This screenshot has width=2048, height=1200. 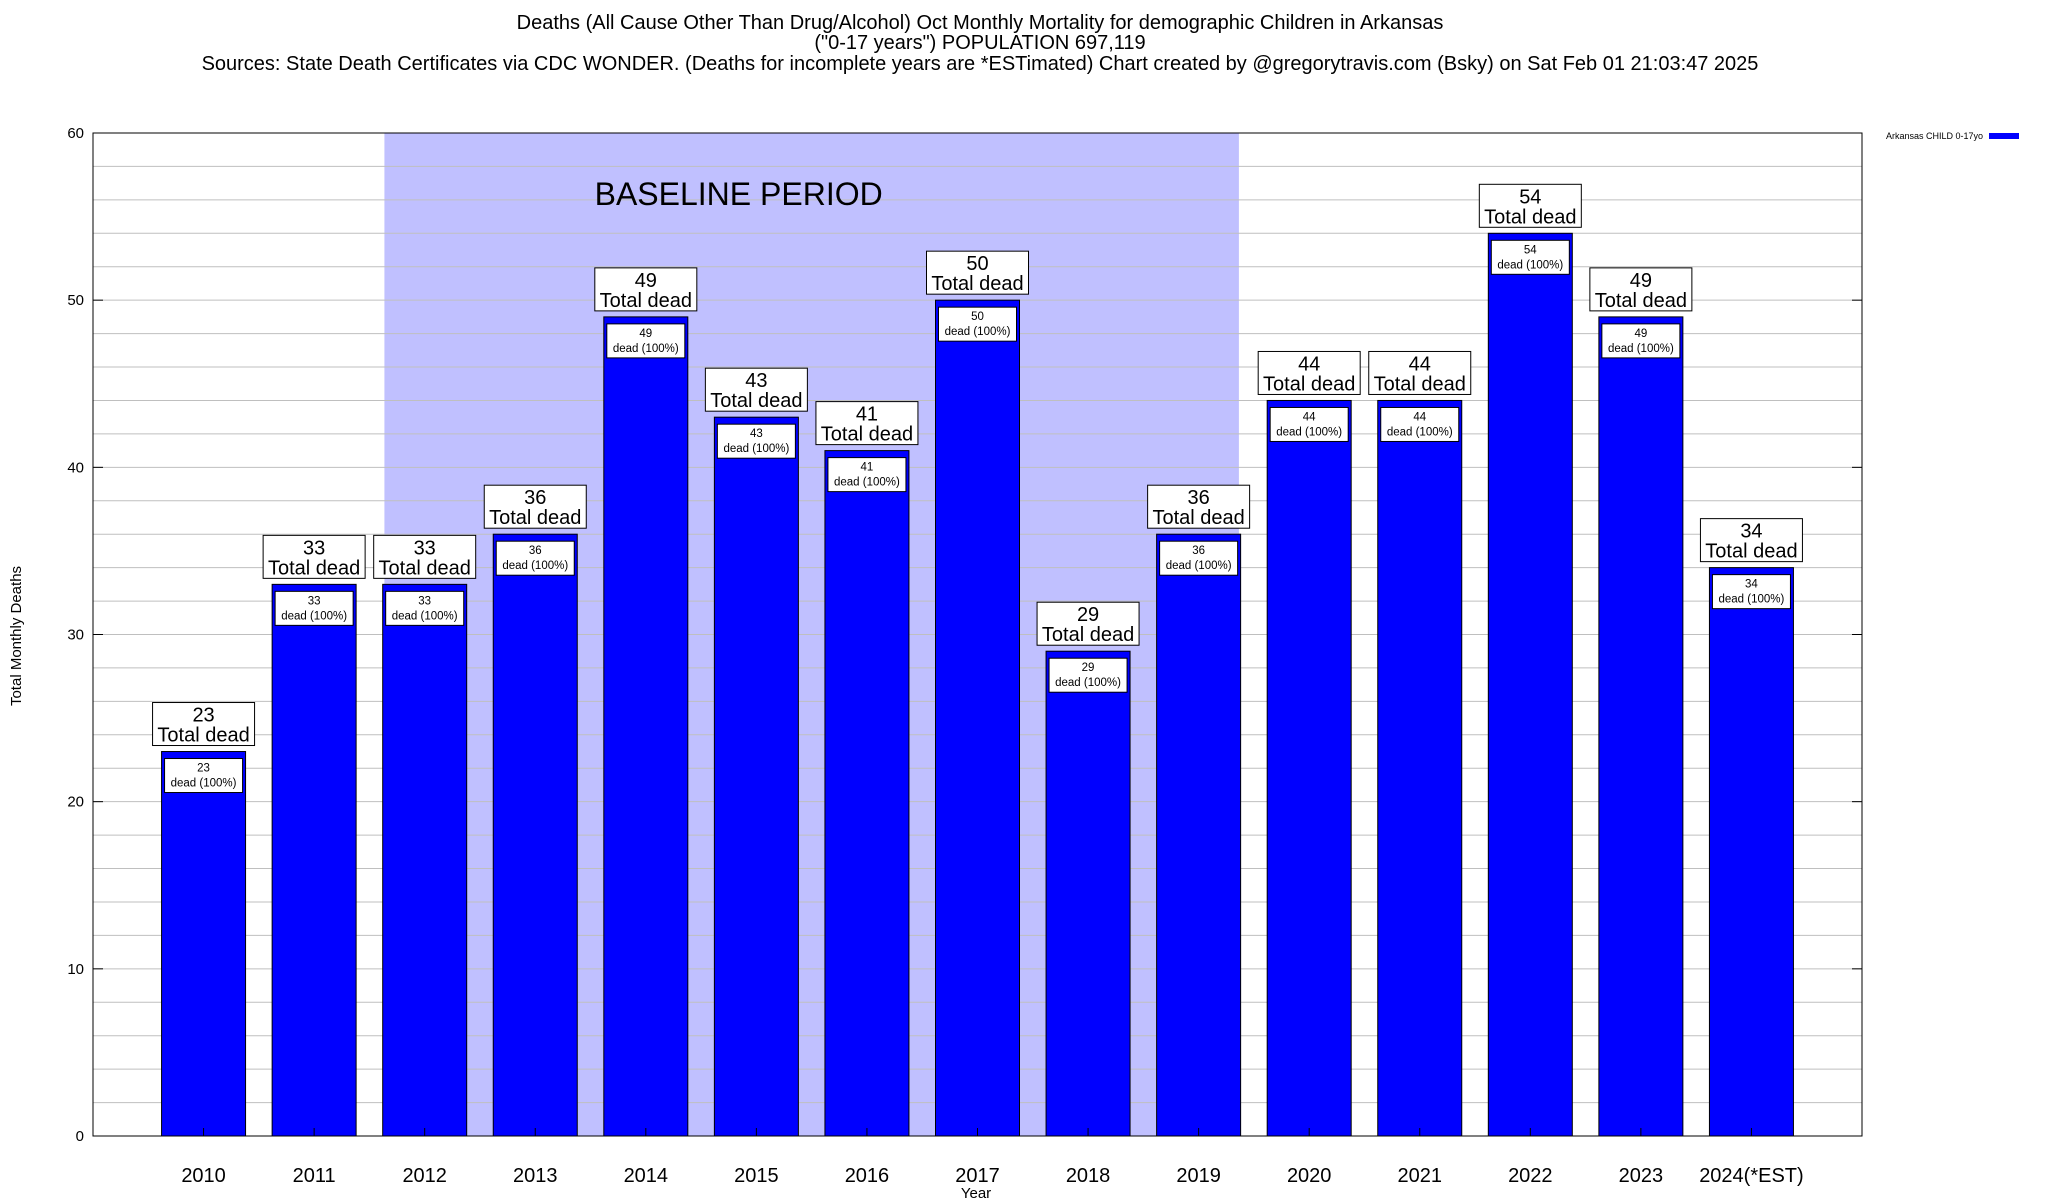 What do you see at coordinates (1420, 1176) in the screenshot?
I see `x-tick-label: 2021` at bounding box center [1420, 1176].